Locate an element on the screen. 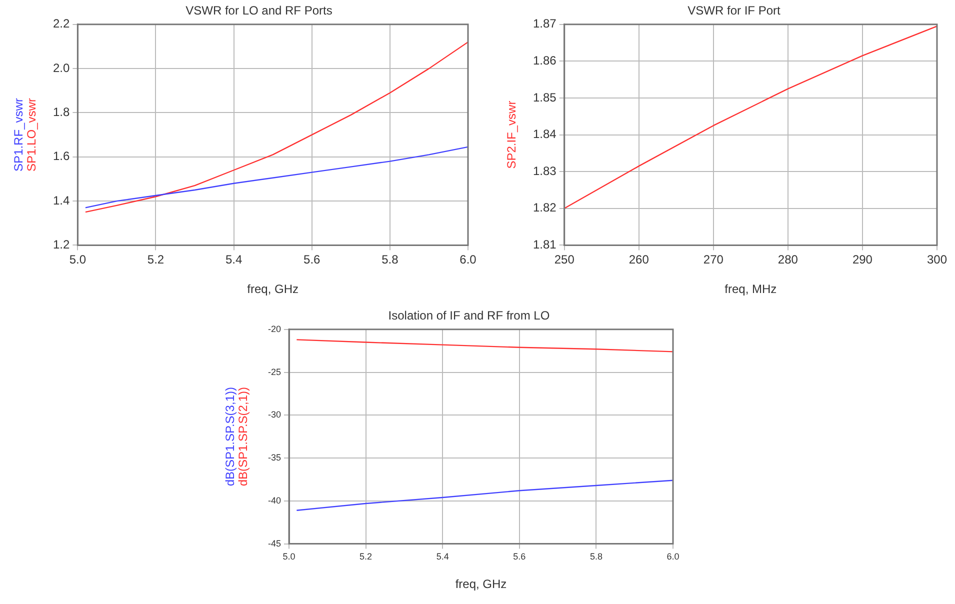 The image size is (955, 604). x-tick-label: 260 is located at coordinates (639, 259).